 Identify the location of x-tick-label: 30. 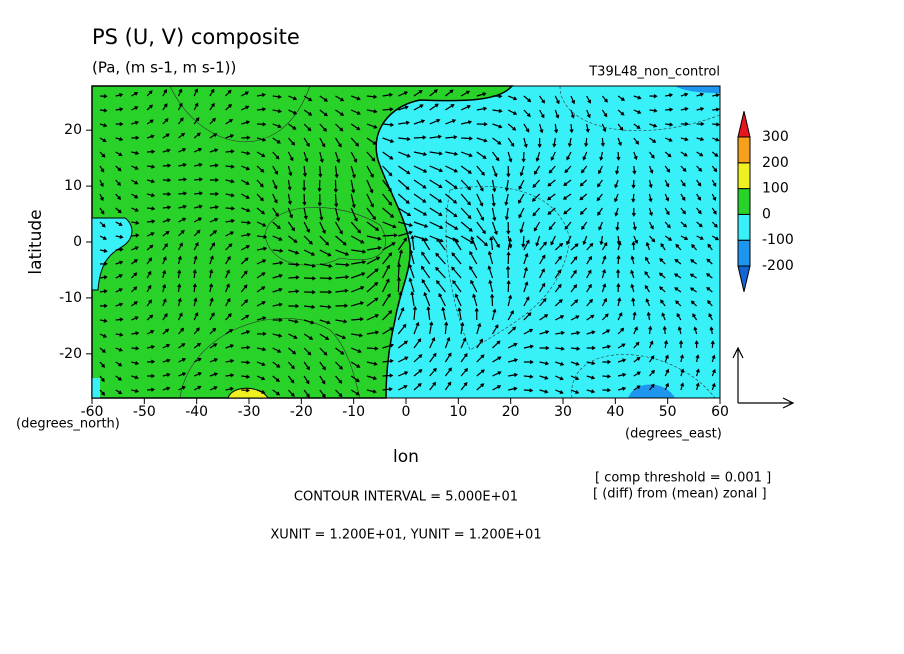
(563, 412).